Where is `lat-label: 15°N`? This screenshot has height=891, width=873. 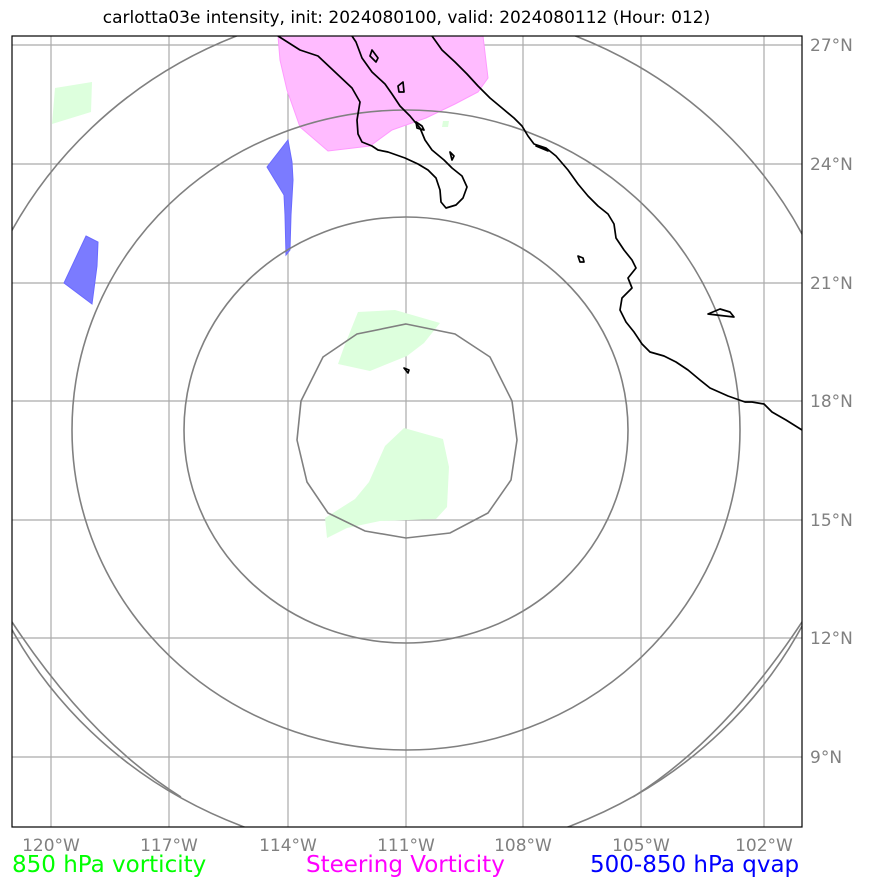
lat-label: 15°N is located at coordinates (831, 521).